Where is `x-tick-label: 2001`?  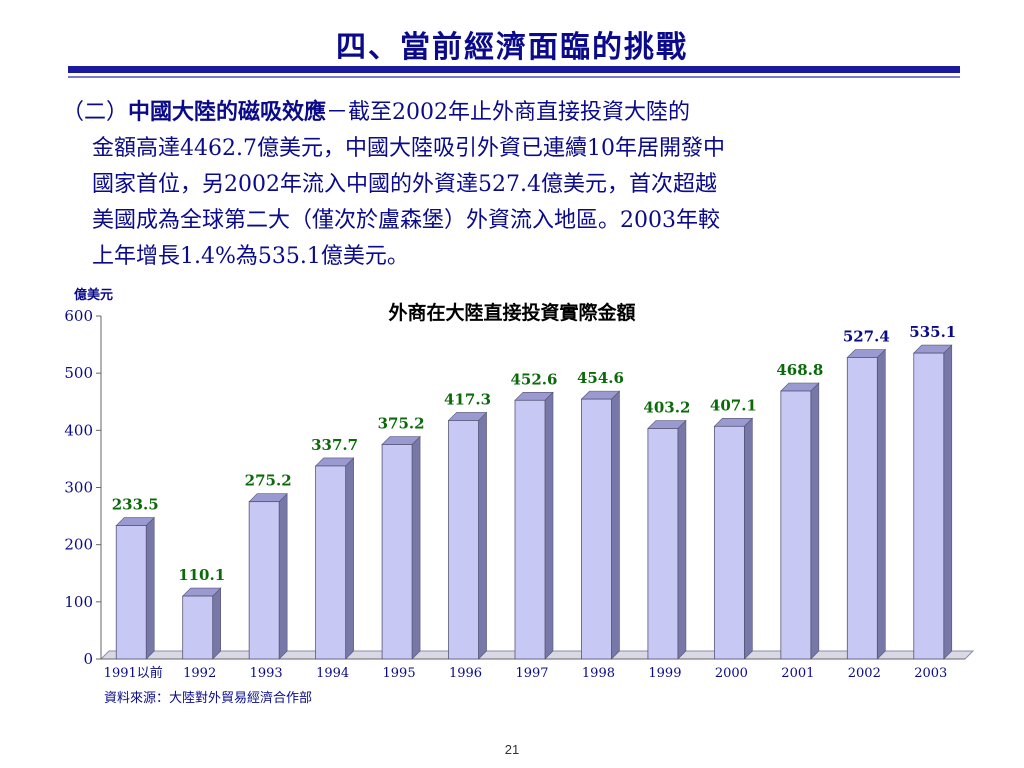 x-tick-label: 2001 is located at coordinates (797, 673).